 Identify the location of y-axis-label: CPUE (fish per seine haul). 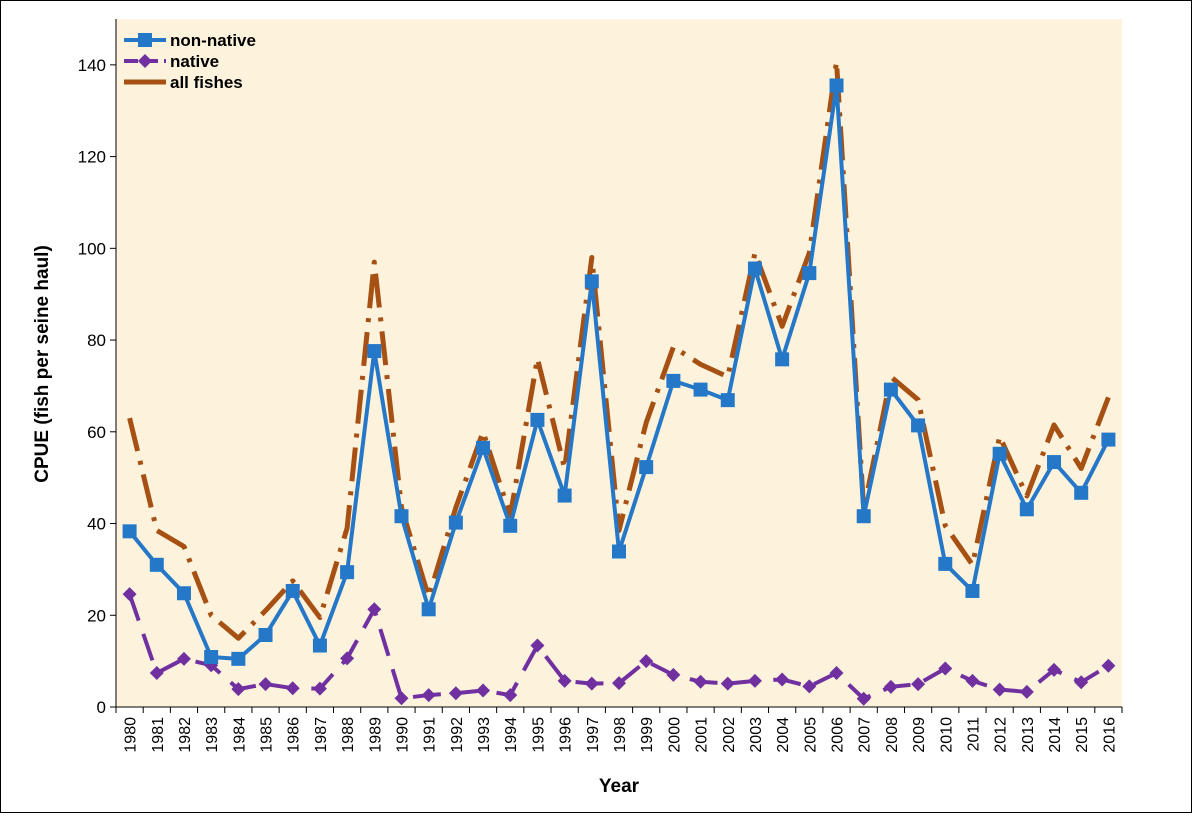
(42, 364).